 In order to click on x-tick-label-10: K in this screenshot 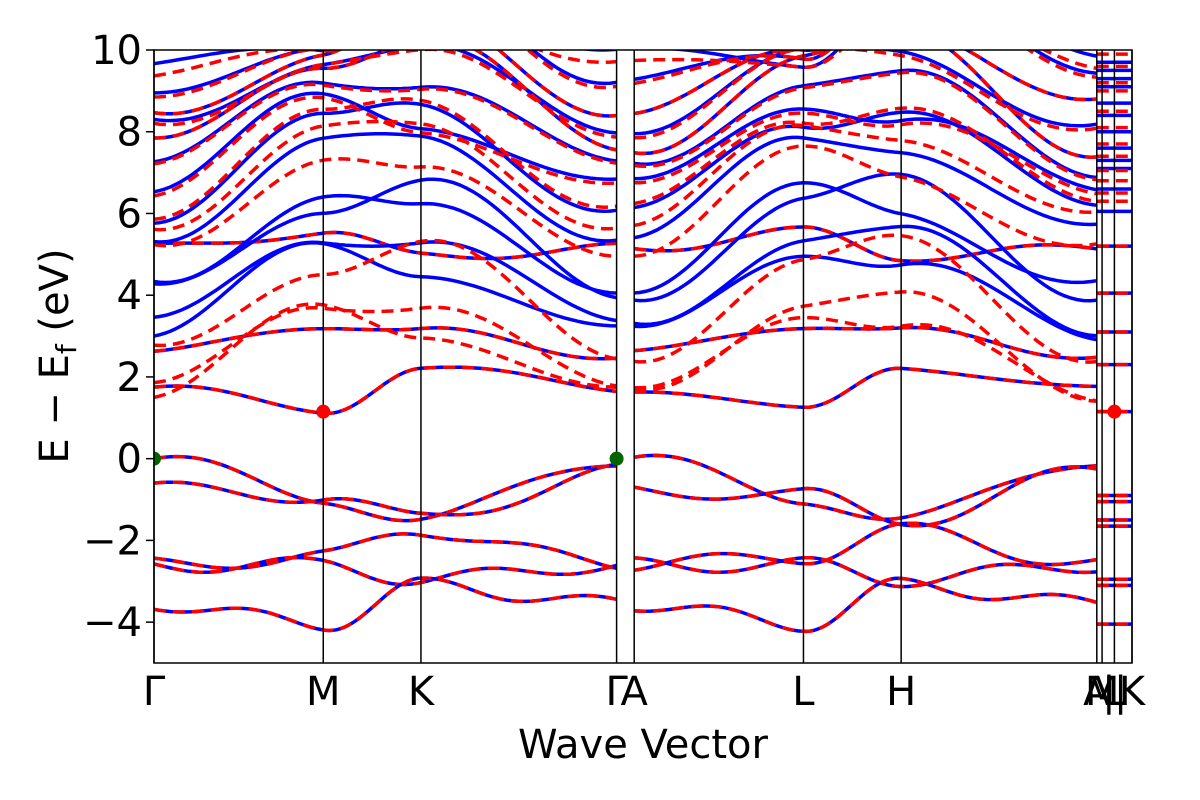, I will do `click(1133, 692)`.